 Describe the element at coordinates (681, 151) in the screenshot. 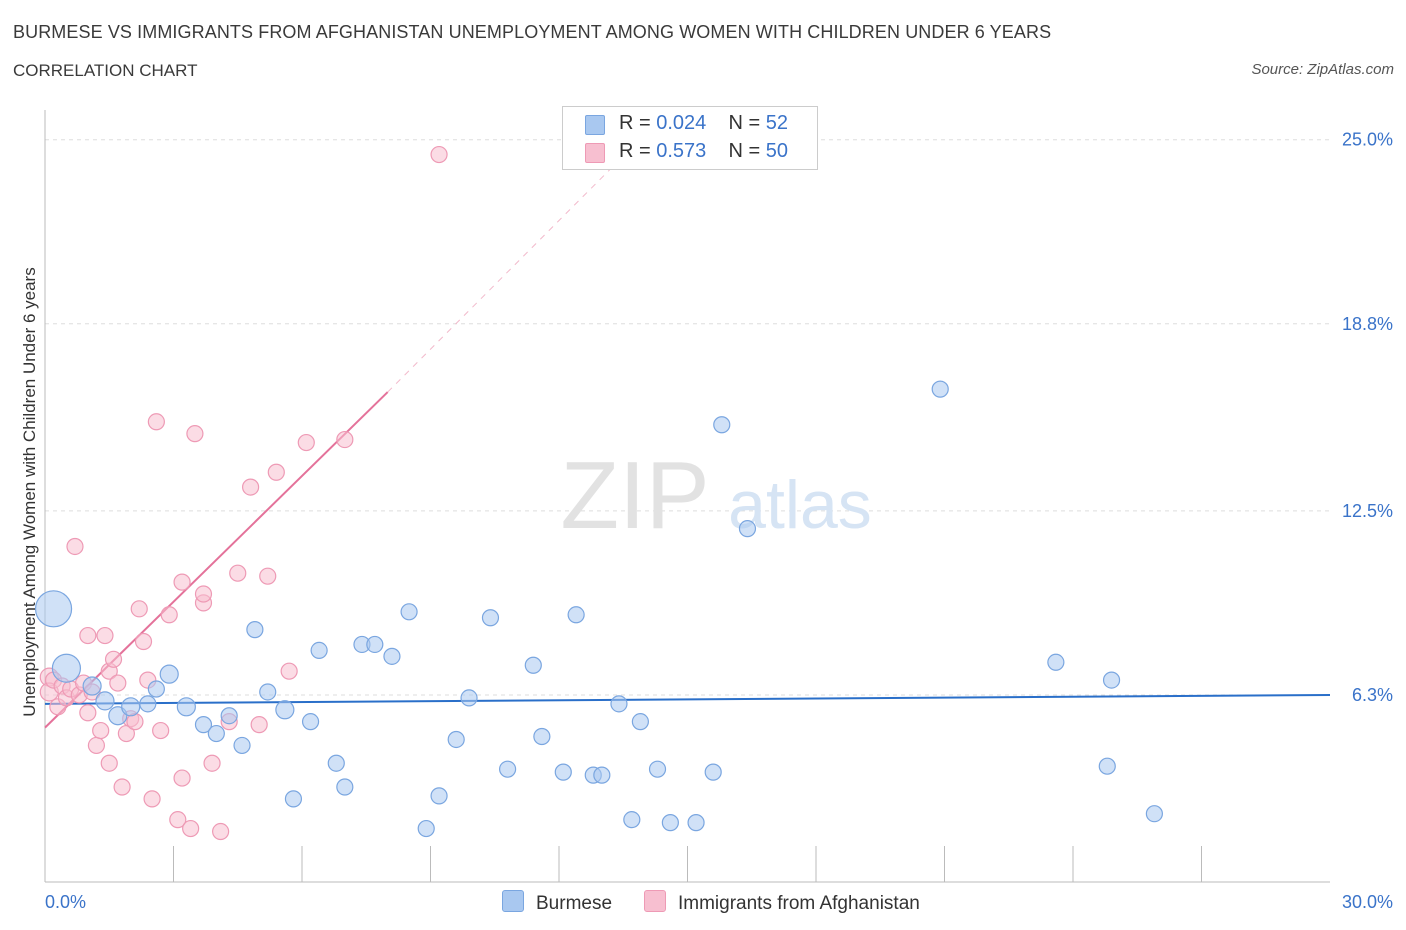

I see `legend-r-value: 0.573` at that location.